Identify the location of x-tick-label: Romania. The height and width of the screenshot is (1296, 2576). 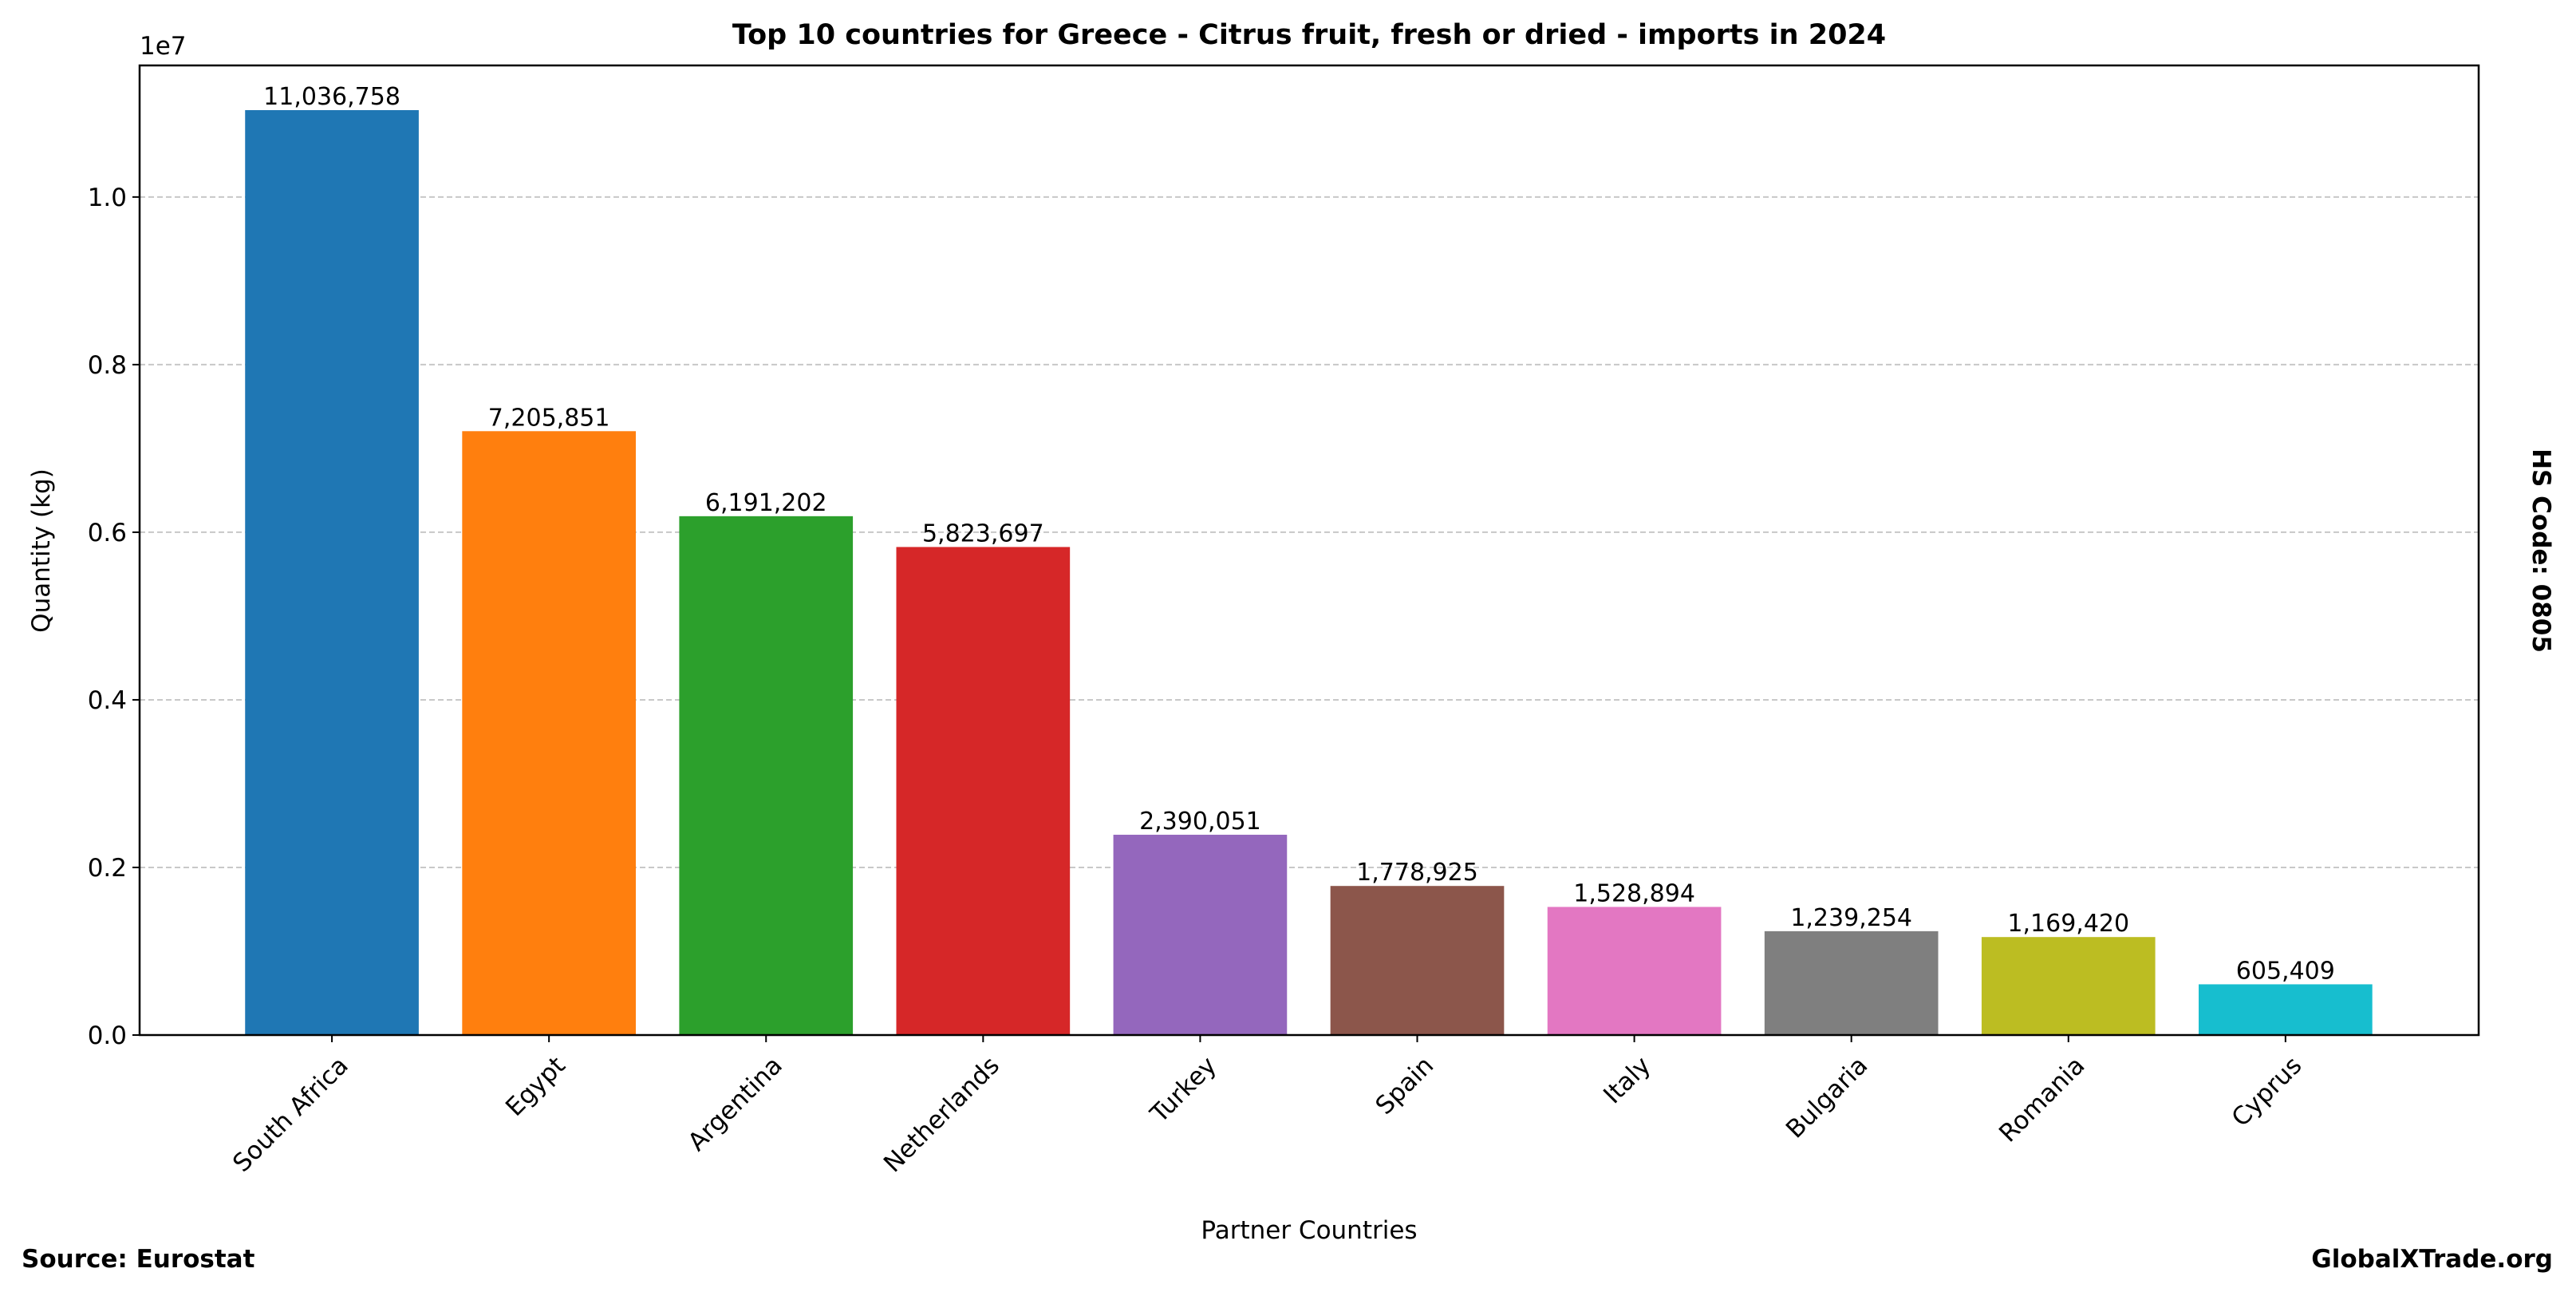
(2042, 1099).